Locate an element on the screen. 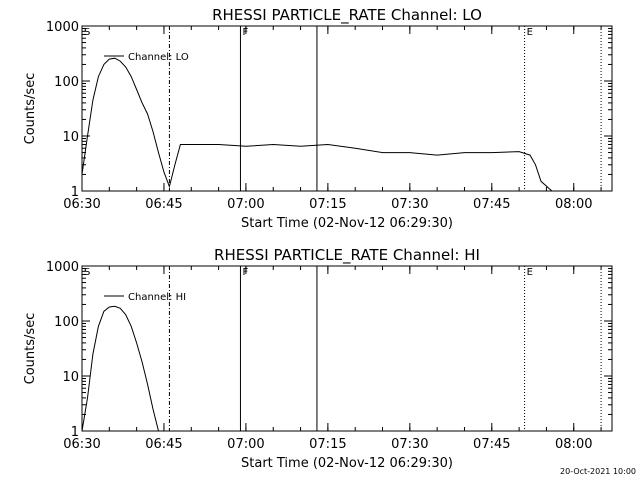  chart-title: RHESSI PARTICLE_RATE Channel: LO is located at coordinates (347, 15).